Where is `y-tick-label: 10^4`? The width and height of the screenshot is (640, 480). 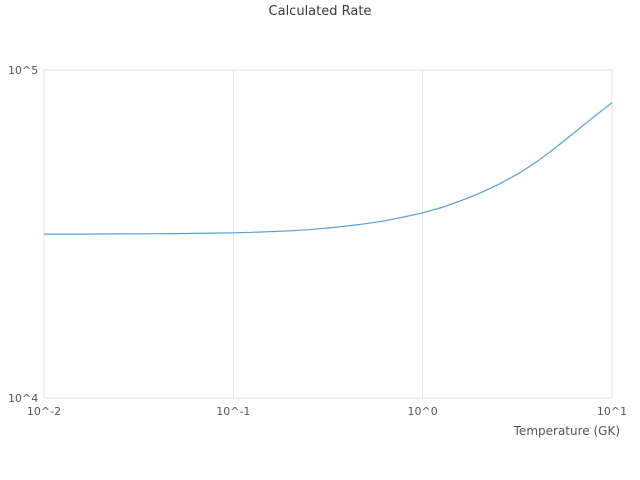
y-tick-label: 10^4 is located at coordinates (23, 398).